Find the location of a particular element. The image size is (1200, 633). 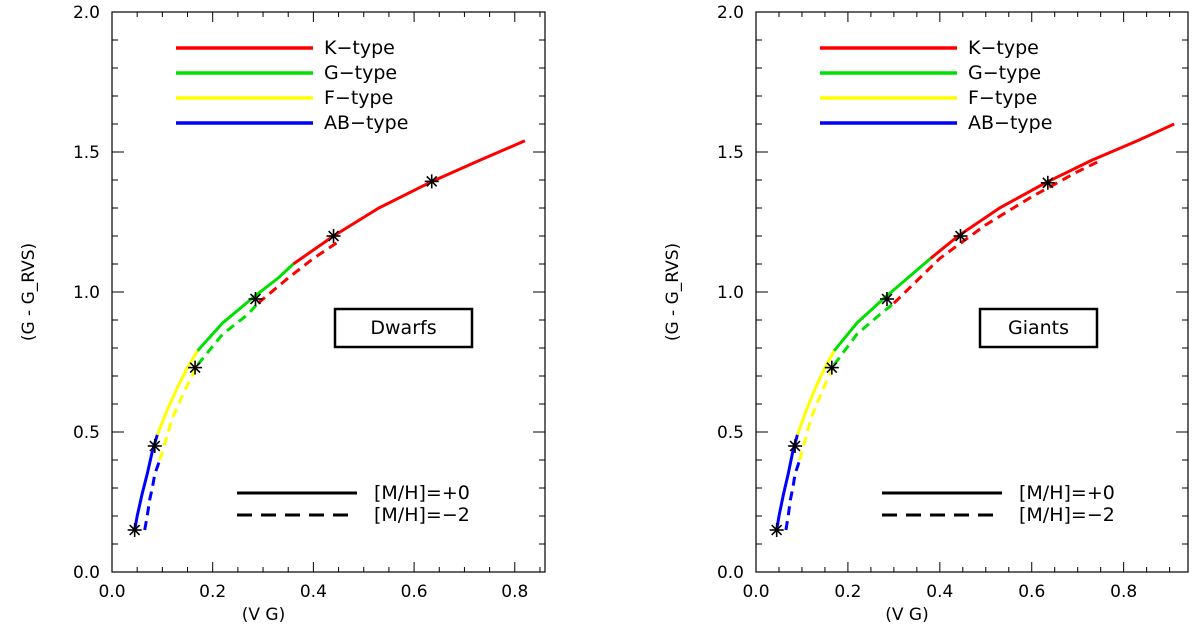

annotation-label: Giants is located at coordinates (1038, 328).